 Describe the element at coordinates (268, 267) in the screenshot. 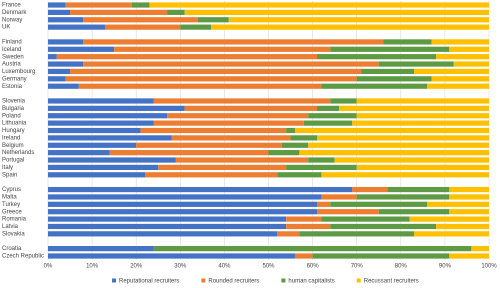

I see `x-tick-label: 50%` at that location.